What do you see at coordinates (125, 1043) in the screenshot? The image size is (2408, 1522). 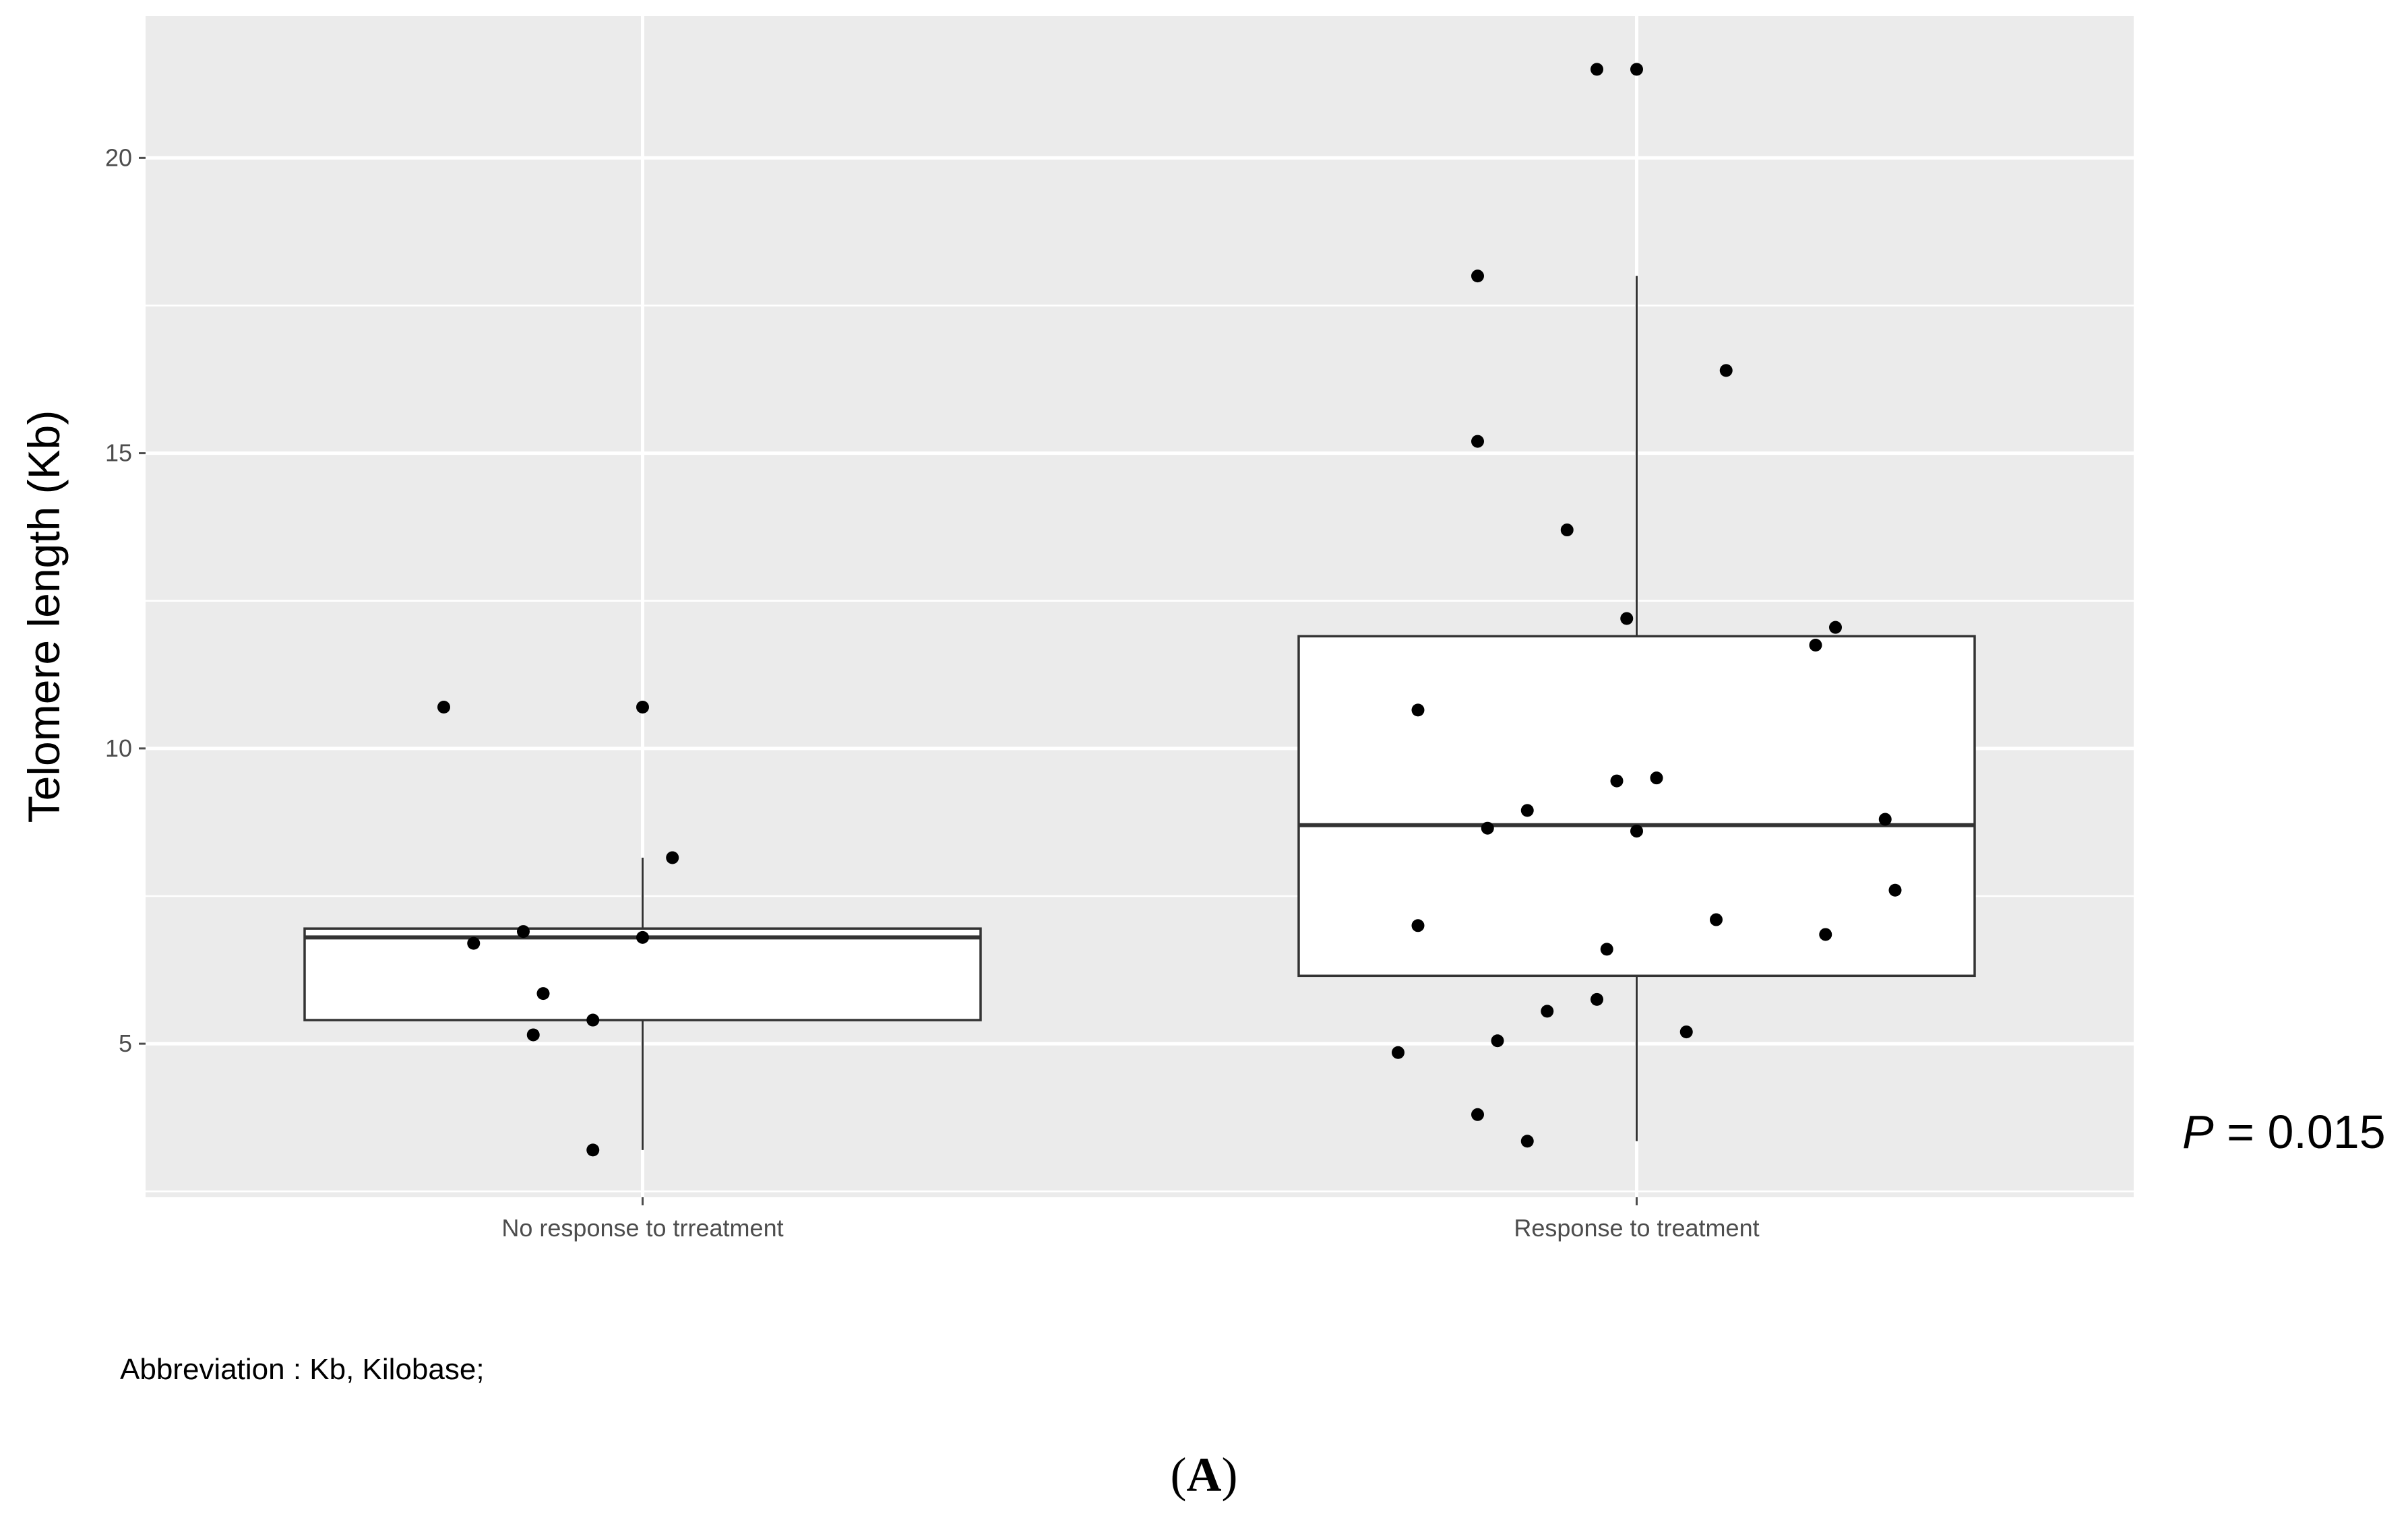 I see `y-tick-label: 5` at bounding box center [125, 1043].